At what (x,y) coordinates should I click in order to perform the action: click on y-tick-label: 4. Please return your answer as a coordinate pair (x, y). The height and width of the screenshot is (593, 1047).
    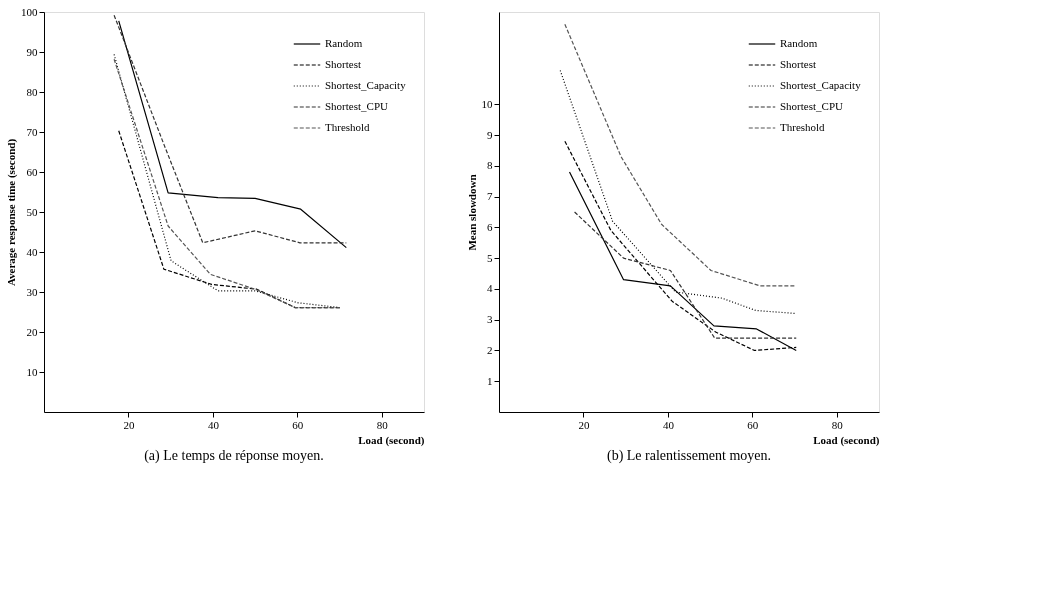
    Looking at the image, I should click on (490, 288).